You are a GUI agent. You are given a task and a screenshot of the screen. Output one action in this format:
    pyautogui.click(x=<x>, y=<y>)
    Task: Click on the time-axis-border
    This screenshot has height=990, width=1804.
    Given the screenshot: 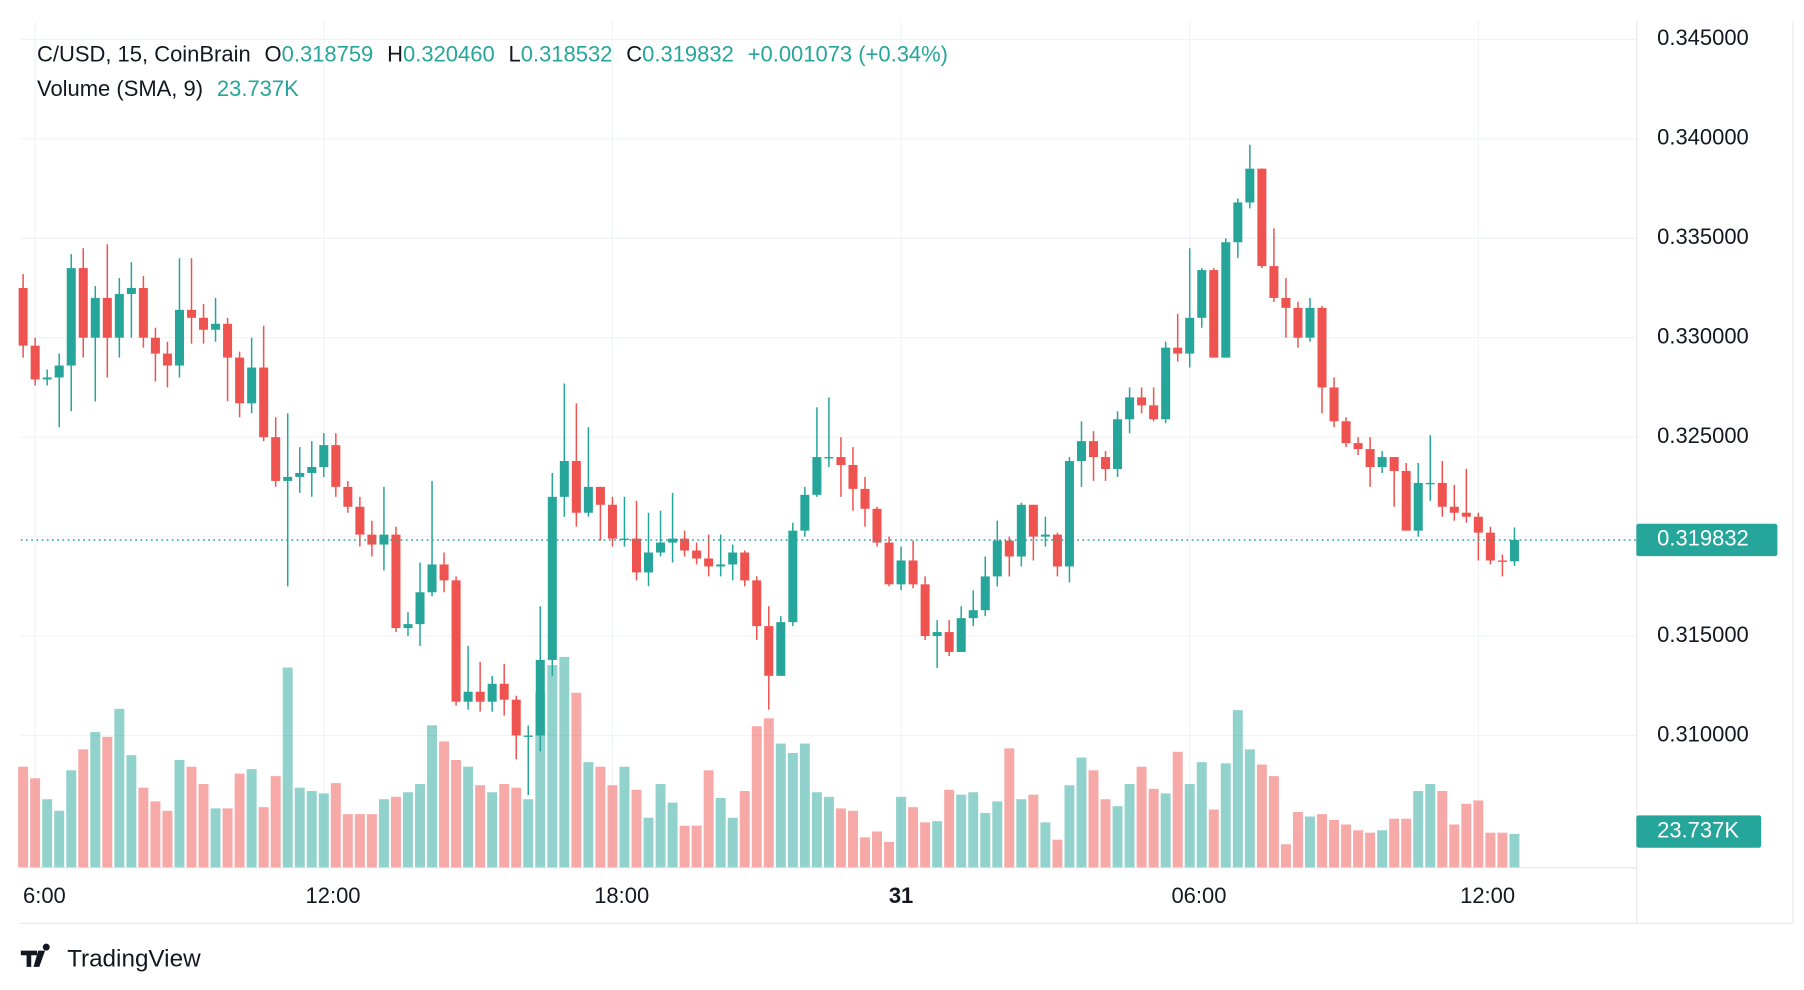 What is the action you would take?
    pyautogui.click(x=828, y=868)
    